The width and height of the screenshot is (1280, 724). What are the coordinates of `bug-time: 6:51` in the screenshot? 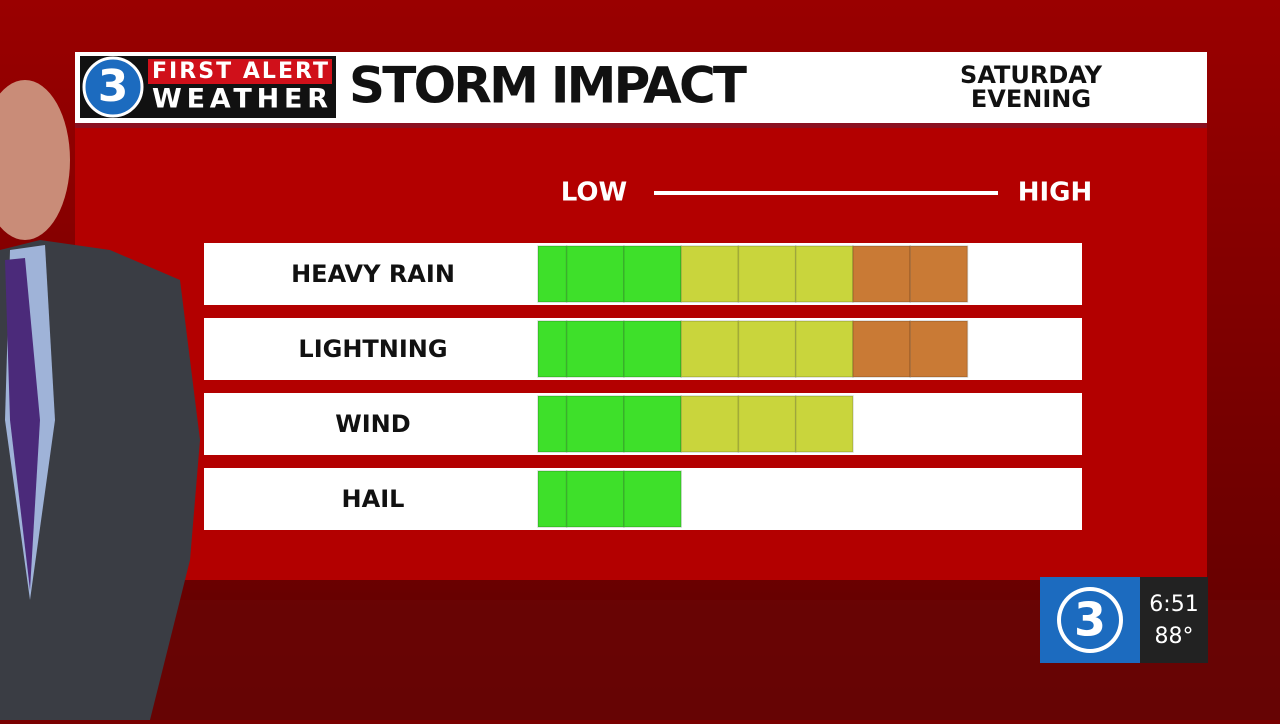 It's located at (1173, 604).